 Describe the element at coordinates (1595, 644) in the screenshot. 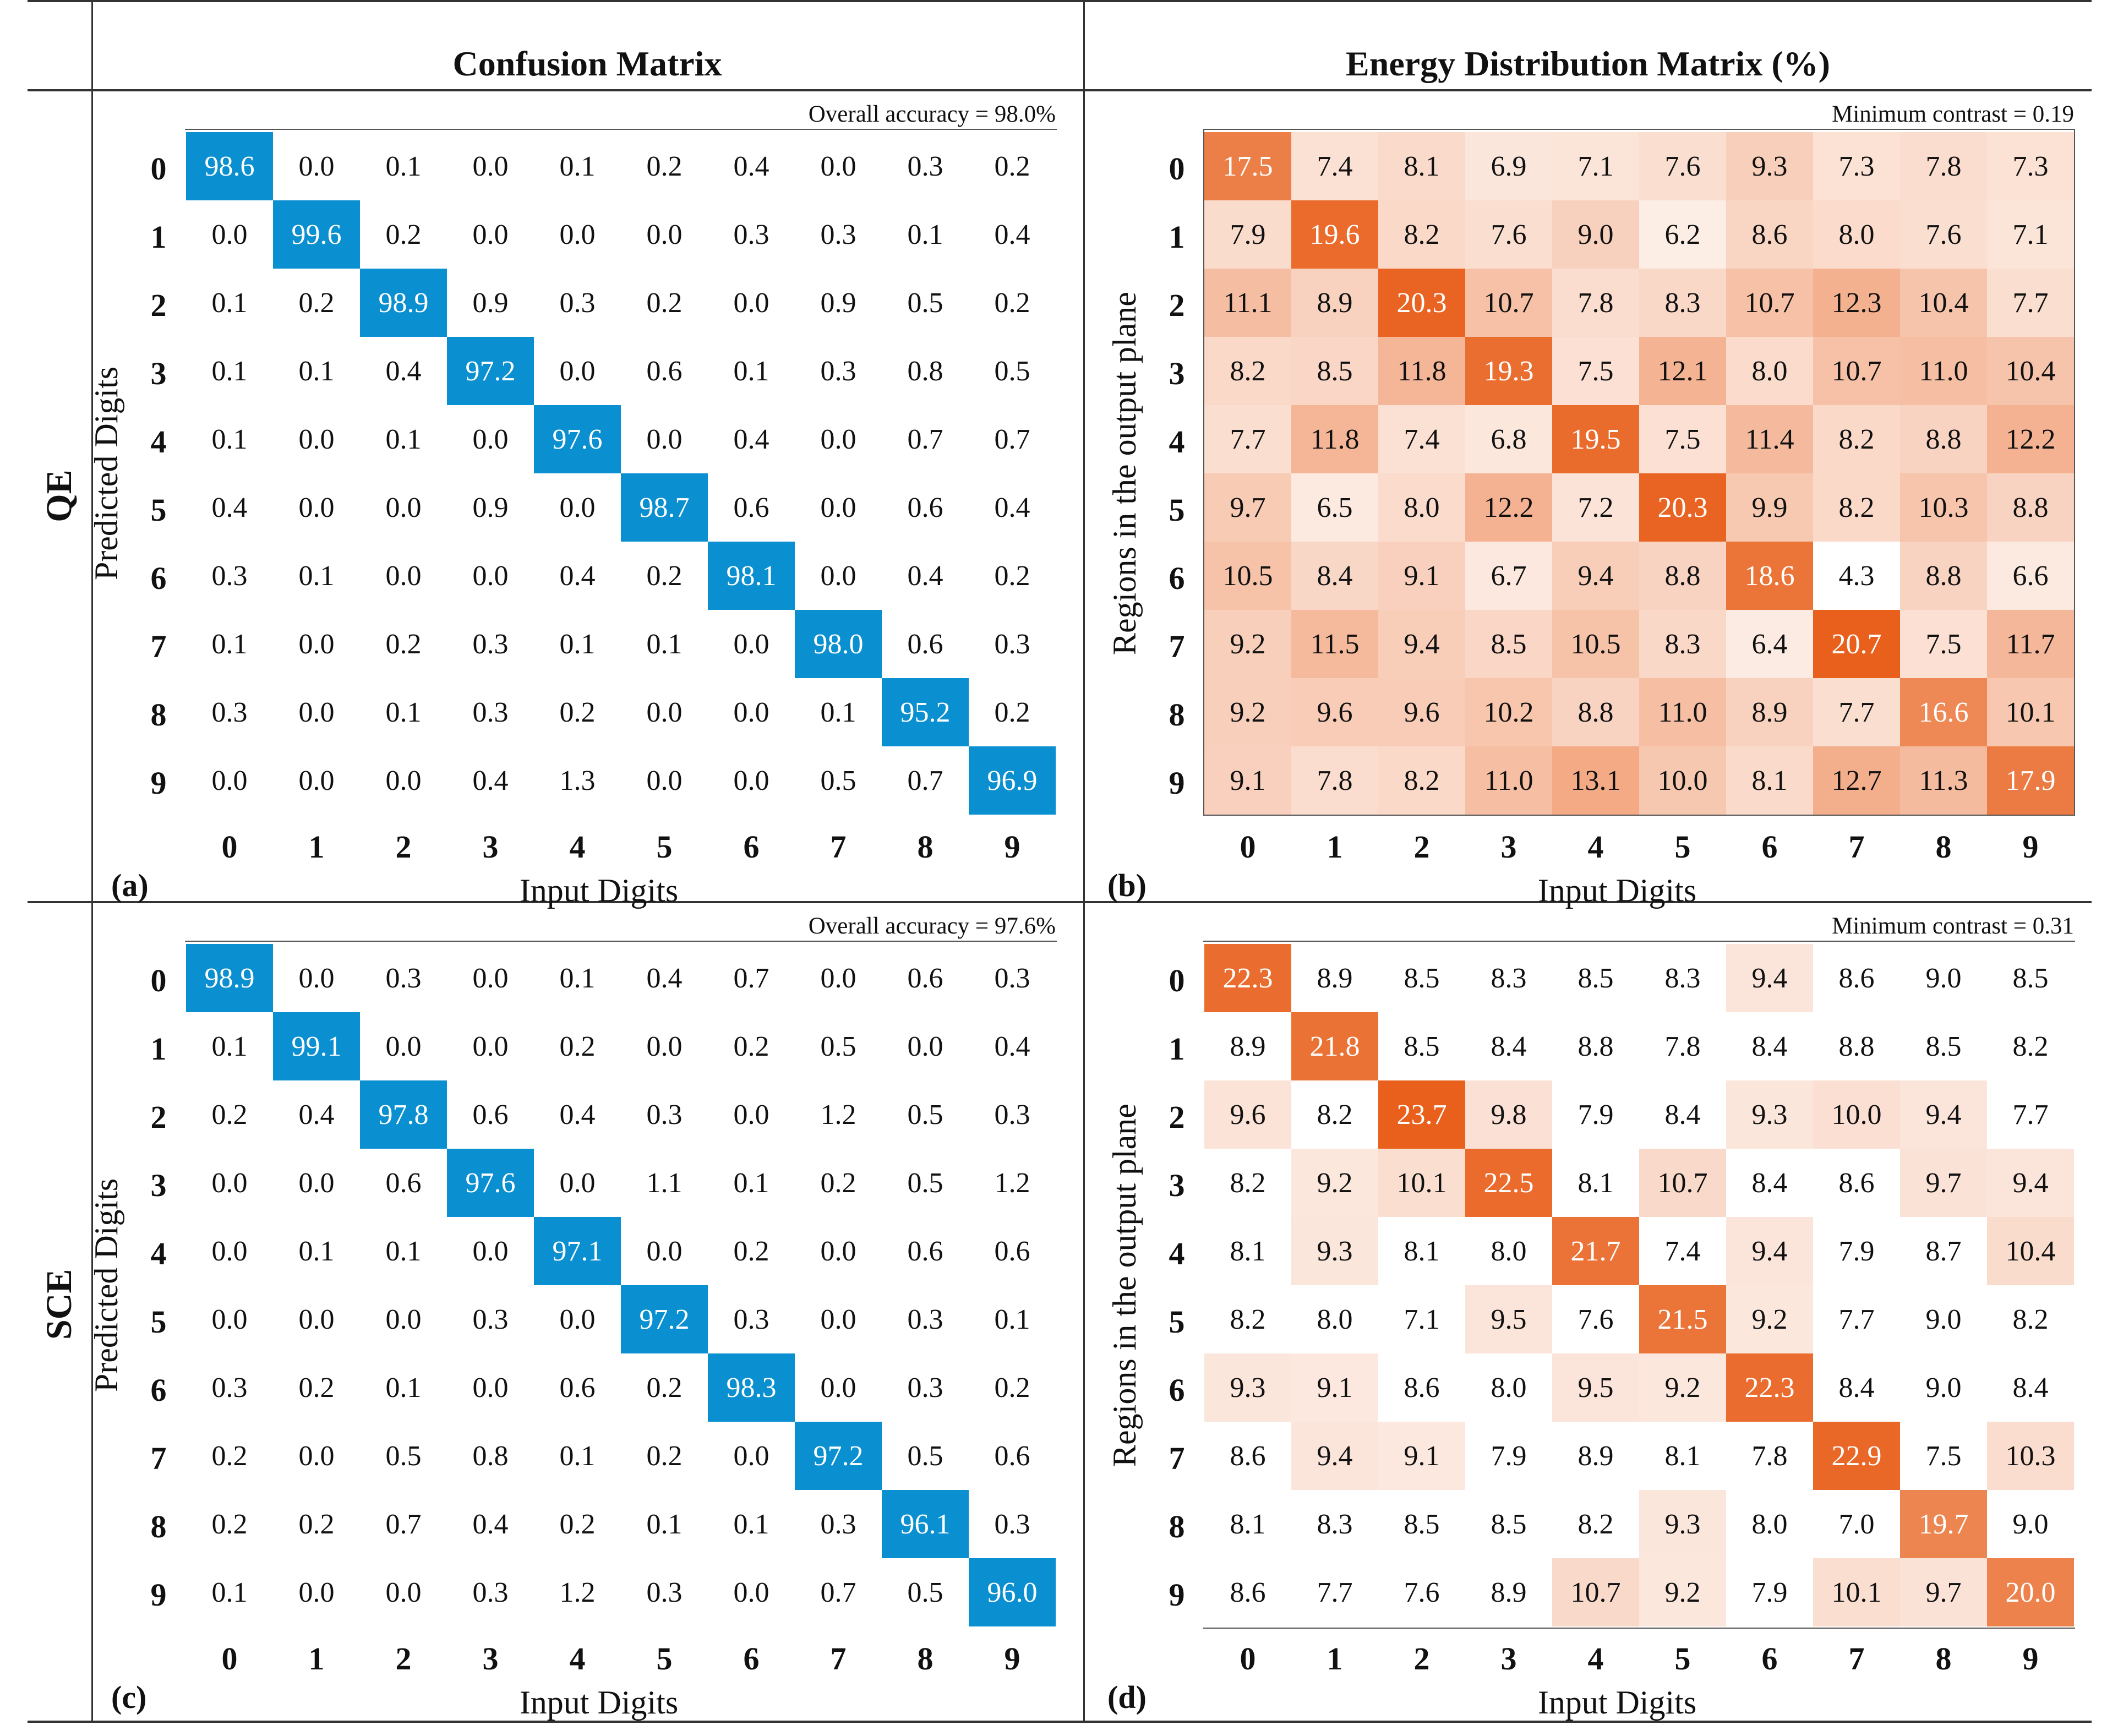

I see `panel-b-cell-r7-c4: 10.5` at that location.